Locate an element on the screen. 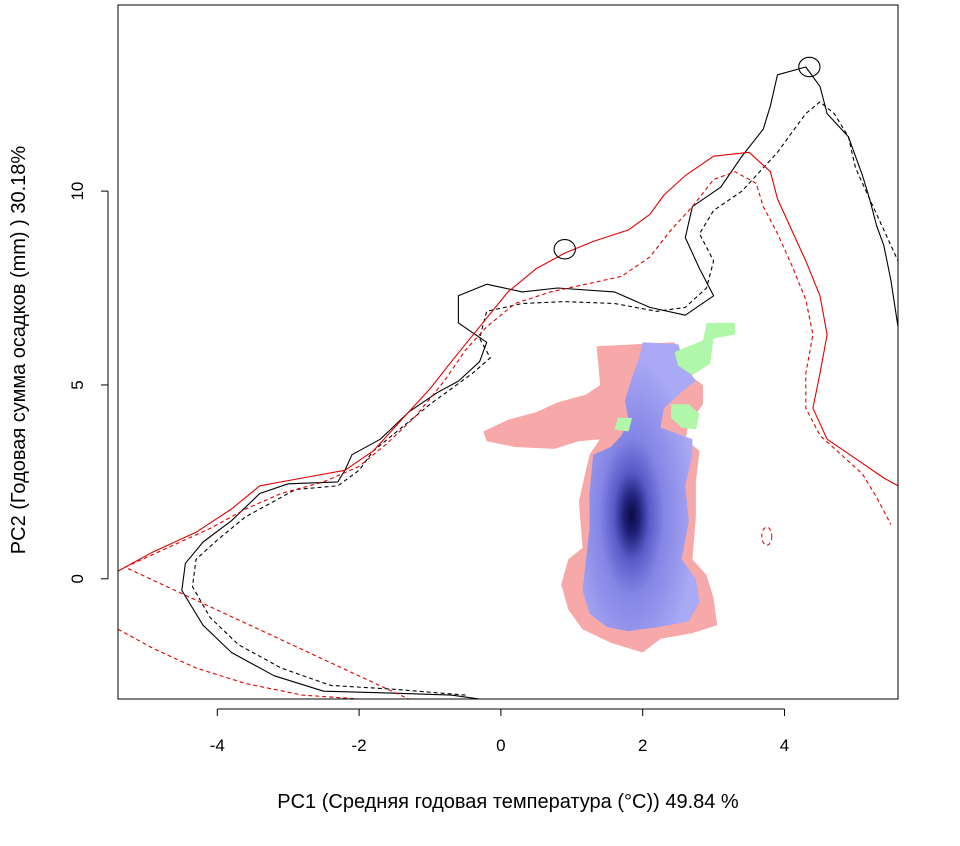 This screenshot has width=960, height=846. x-axis: -4 -2 0 2 4 is located at coordinates (499, 731).